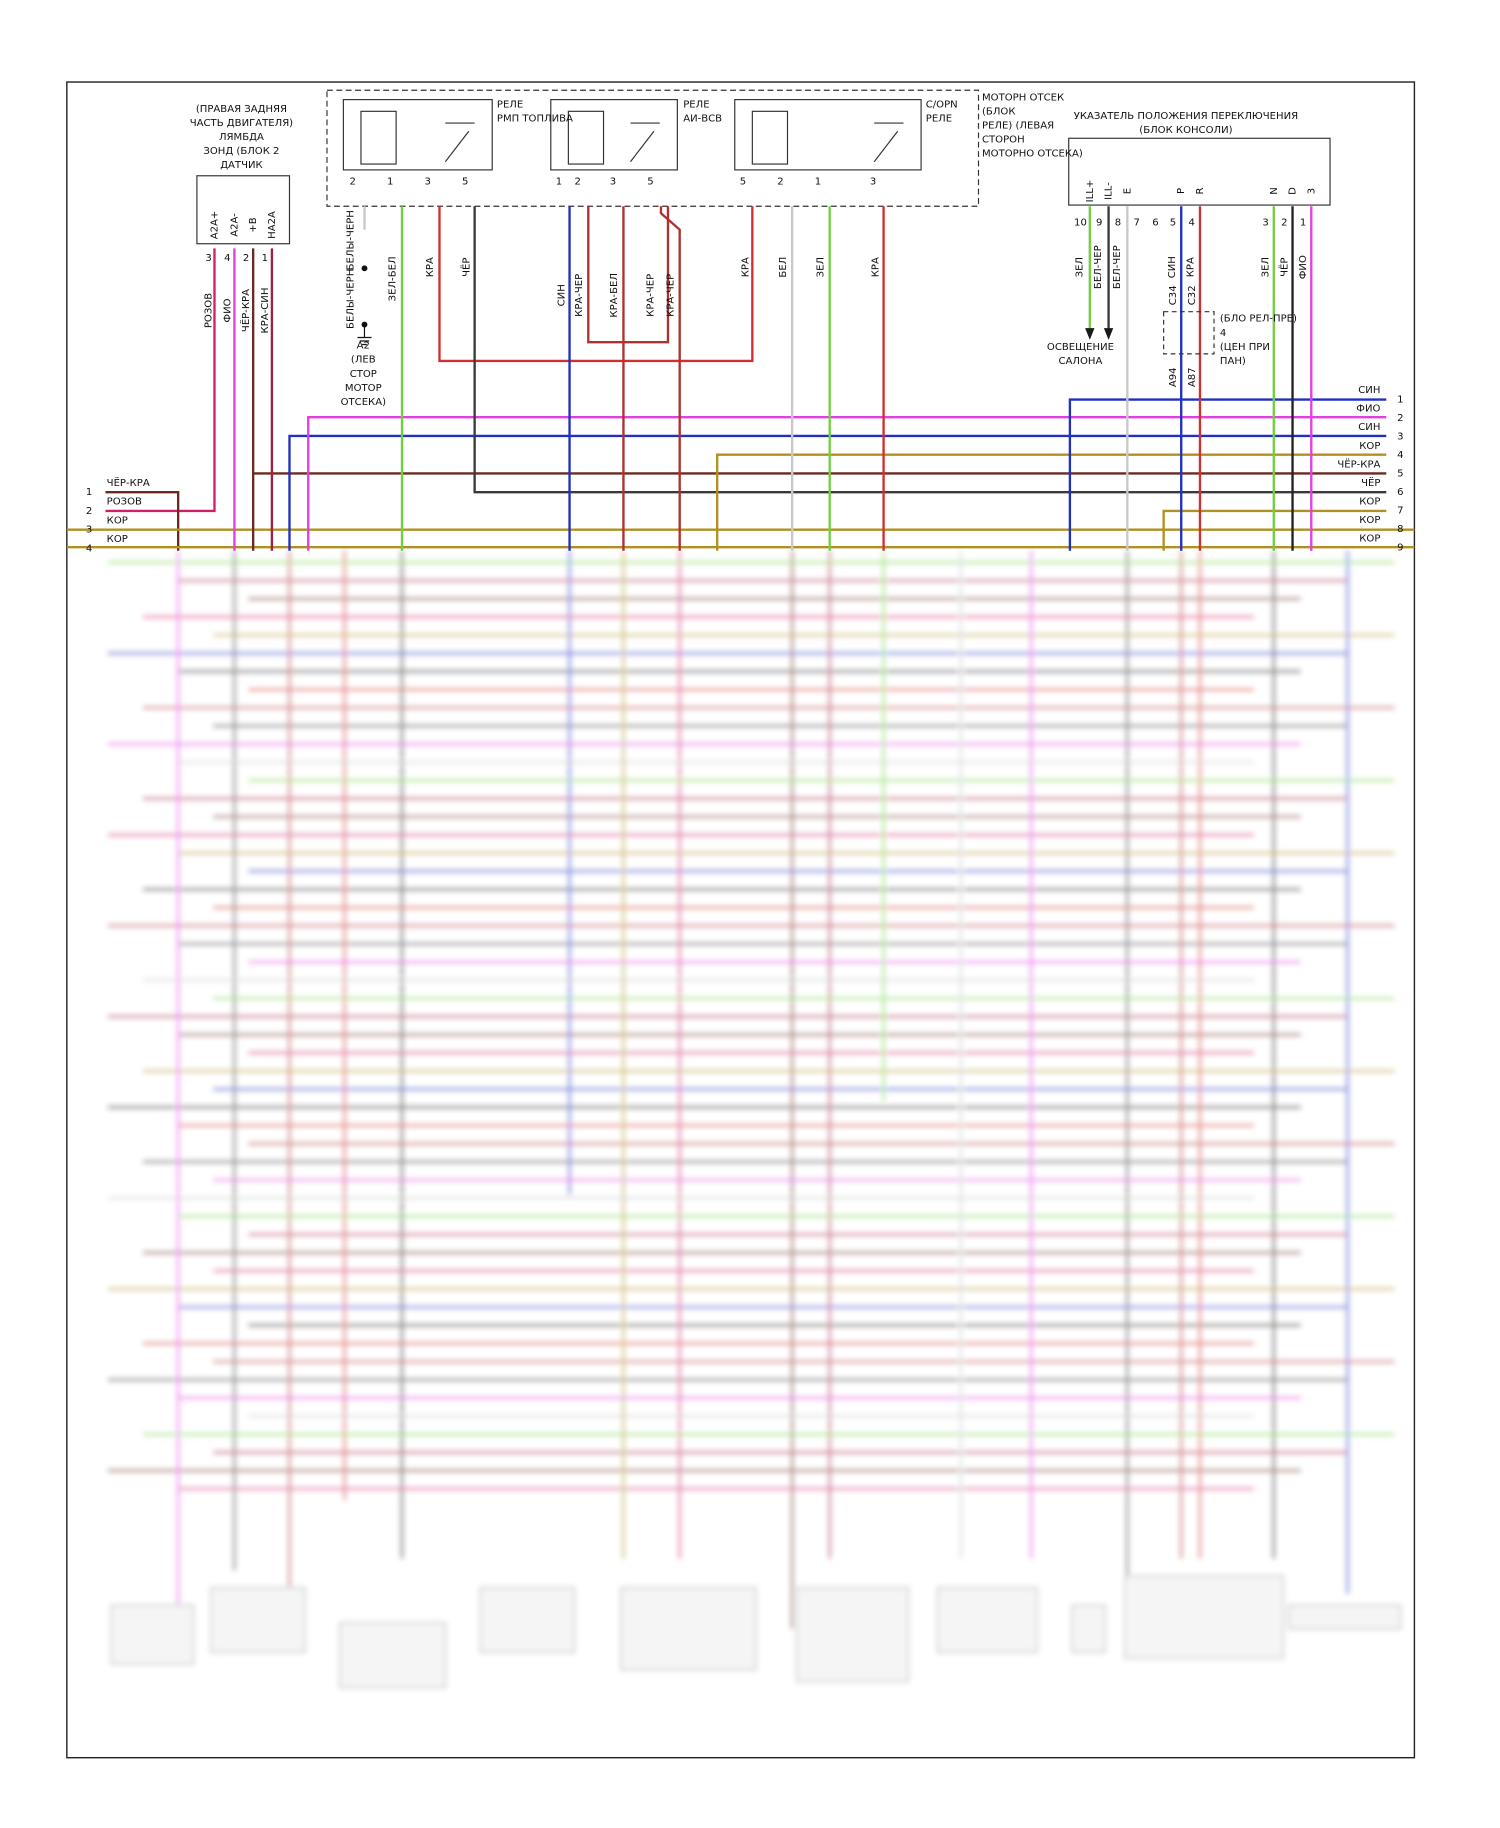 The width and height of the screenshot is (1500, 1828). What do you see at coordinates (1018, 125) in the screenshot?
I see `label: РЕЛЕ) (ЛЕВАЯ` at bounding box center [1018, 125].